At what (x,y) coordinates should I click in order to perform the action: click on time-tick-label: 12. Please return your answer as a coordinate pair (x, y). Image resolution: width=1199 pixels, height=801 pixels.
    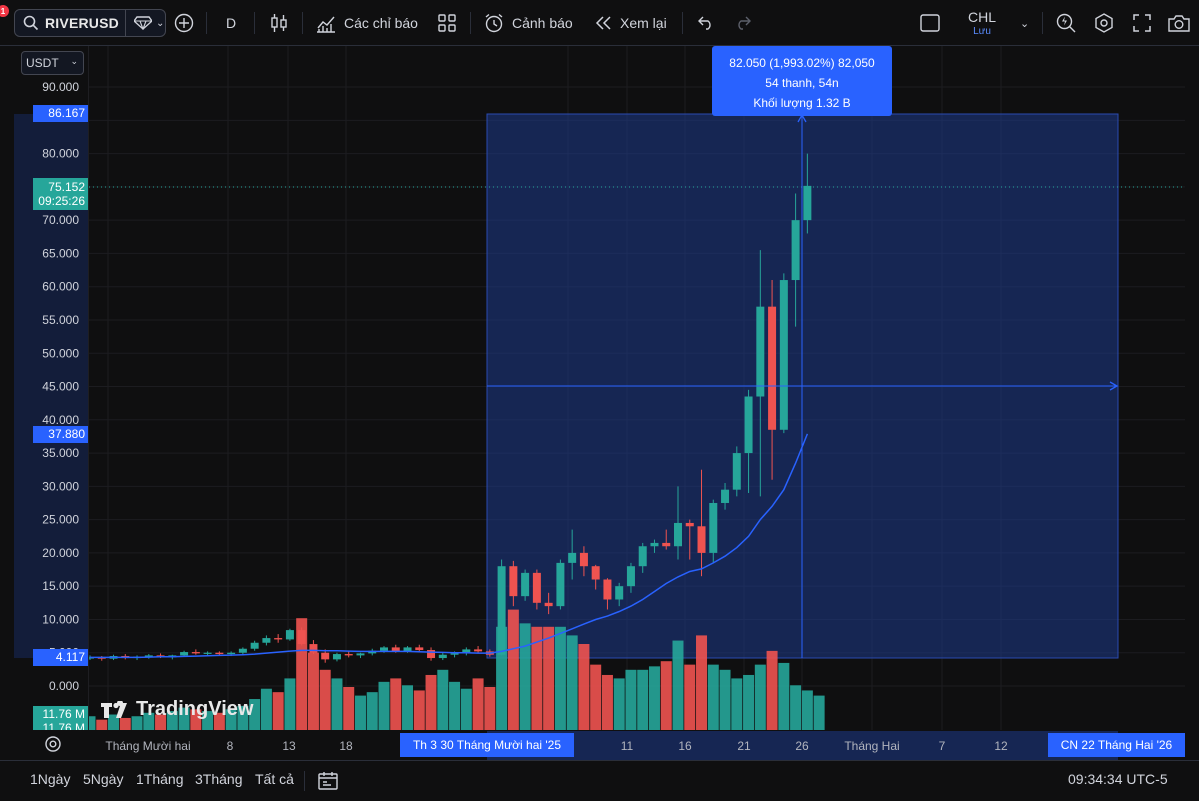
    Looking at the image, I should click on (1001, 746).